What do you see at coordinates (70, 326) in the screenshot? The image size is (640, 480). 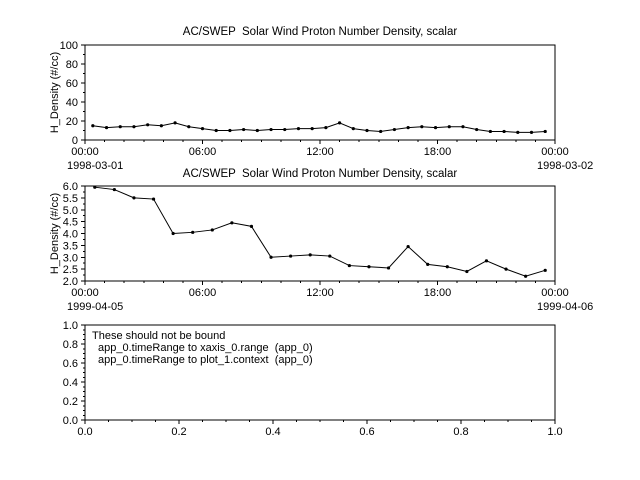 I see `y-tick-label: 1.0` at bounding box center [70, 326].